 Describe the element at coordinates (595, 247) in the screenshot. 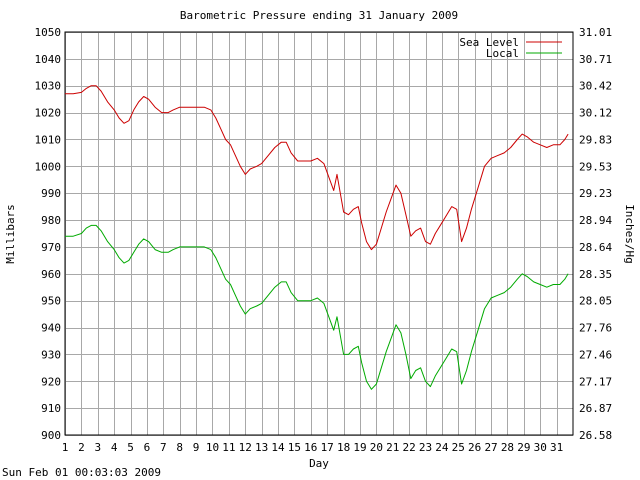

I see `y2-tick-label: 28.64` at that location.